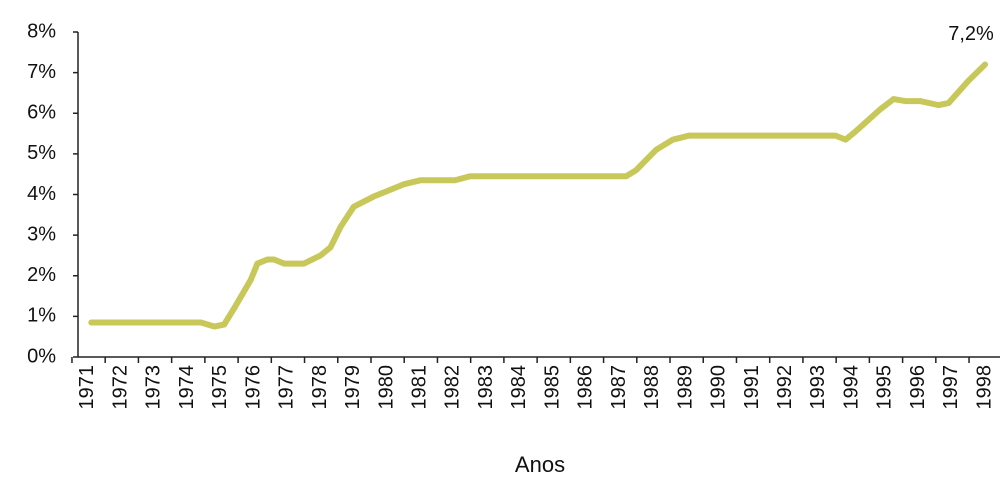 The height and width of the screenshot is (480, 1005). What do you see at coordinates (918, 387) in the screenshot?
I see `x-tick-label: 1996` at bounding box center [918, 387].